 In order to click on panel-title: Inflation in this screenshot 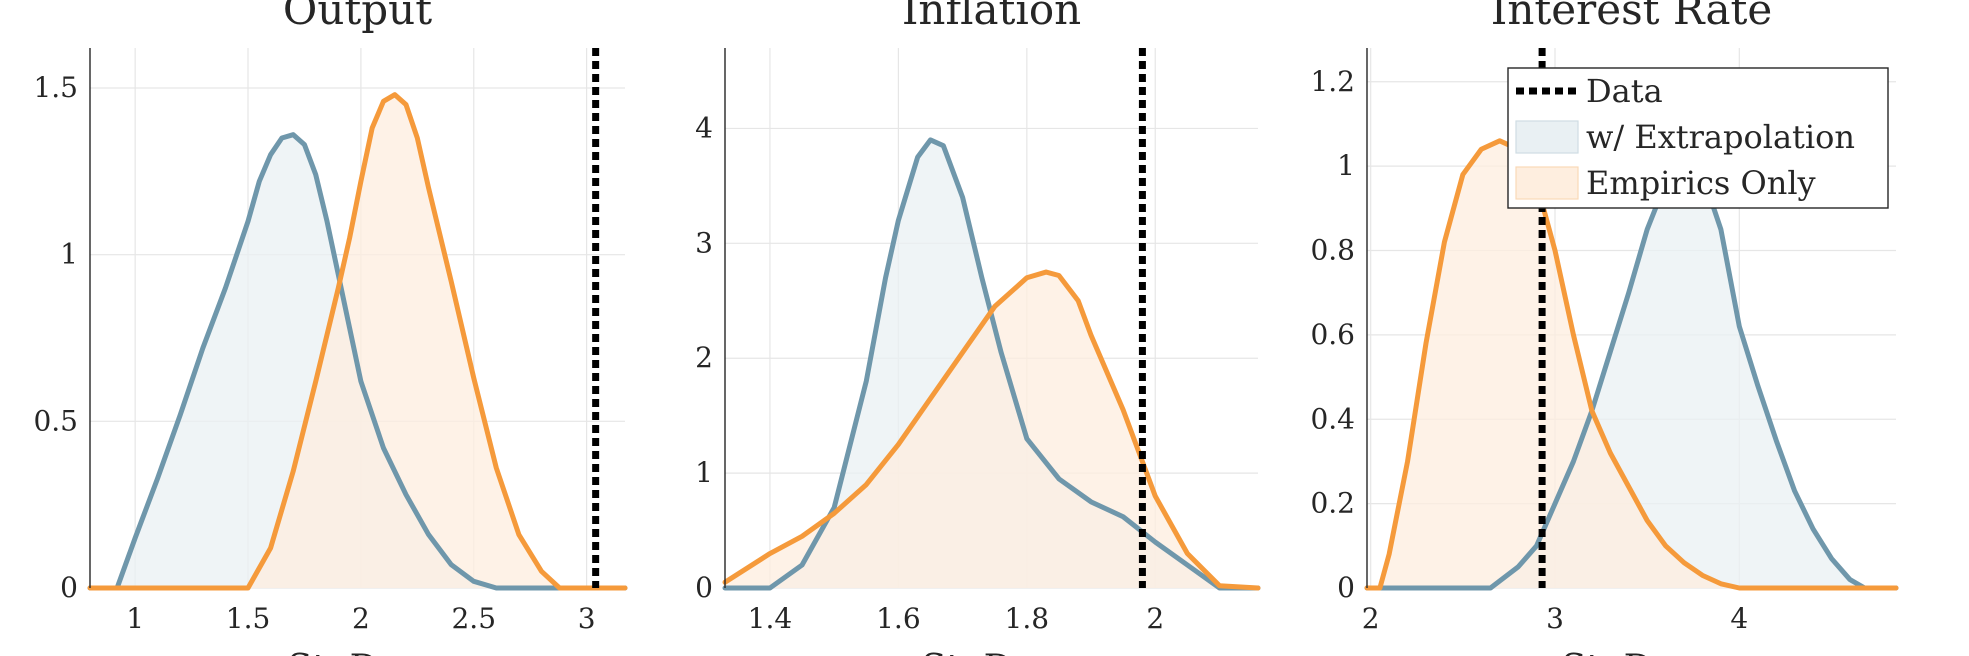, I will do `click(991, 17)`.